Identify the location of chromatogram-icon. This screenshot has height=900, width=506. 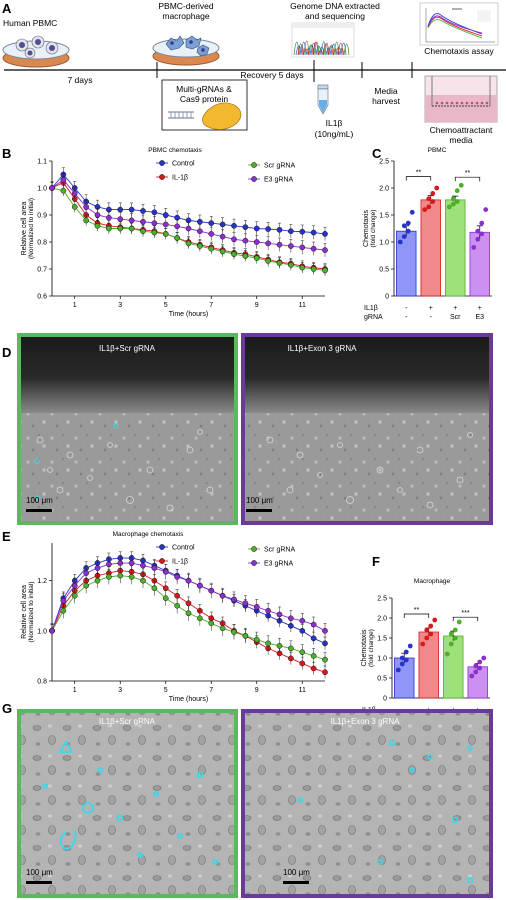
(323, 40).